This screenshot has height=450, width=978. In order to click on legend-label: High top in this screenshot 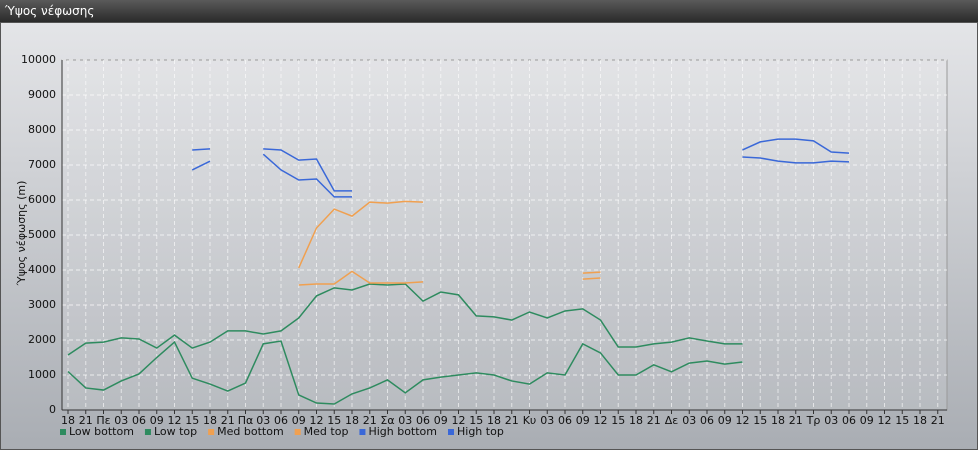, I will do `click(480, 431)`.